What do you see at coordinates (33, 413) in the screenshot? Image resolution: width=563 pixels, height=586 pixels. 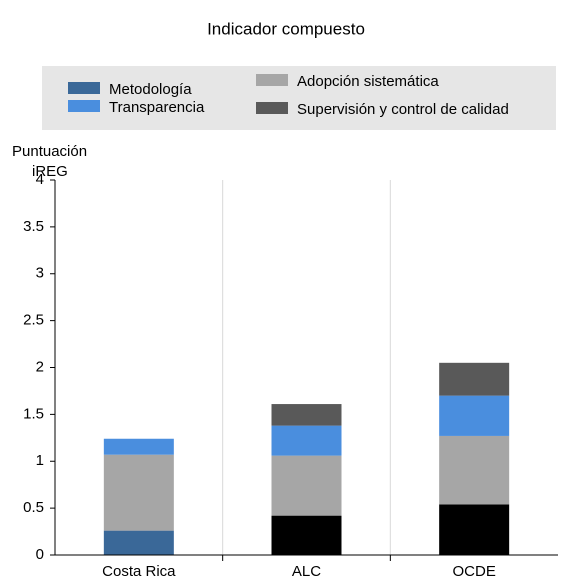 I see `y-tick-label: 1.5` at bounding box center [33, 413].